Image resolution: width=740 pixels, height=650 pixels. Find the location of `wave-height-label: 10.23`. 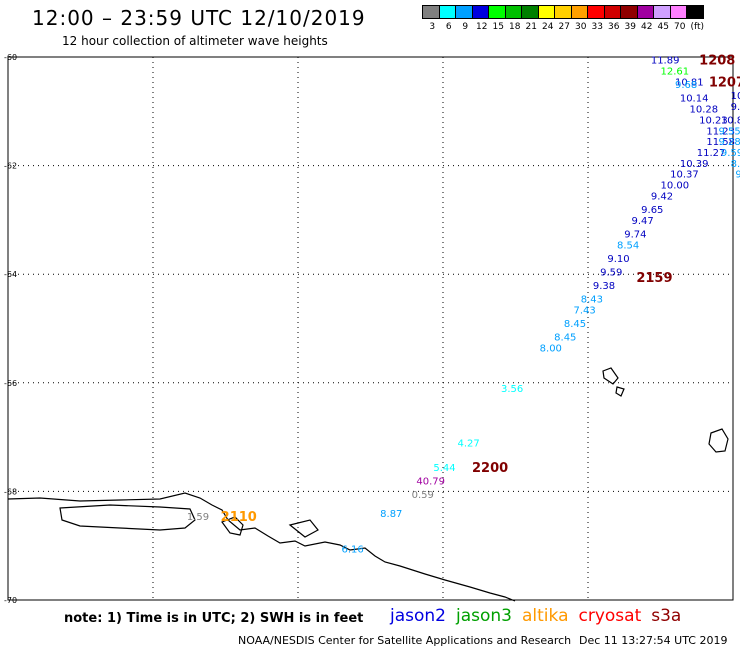

wave-height-label: 10.23 is located at coordinates (713, 120).